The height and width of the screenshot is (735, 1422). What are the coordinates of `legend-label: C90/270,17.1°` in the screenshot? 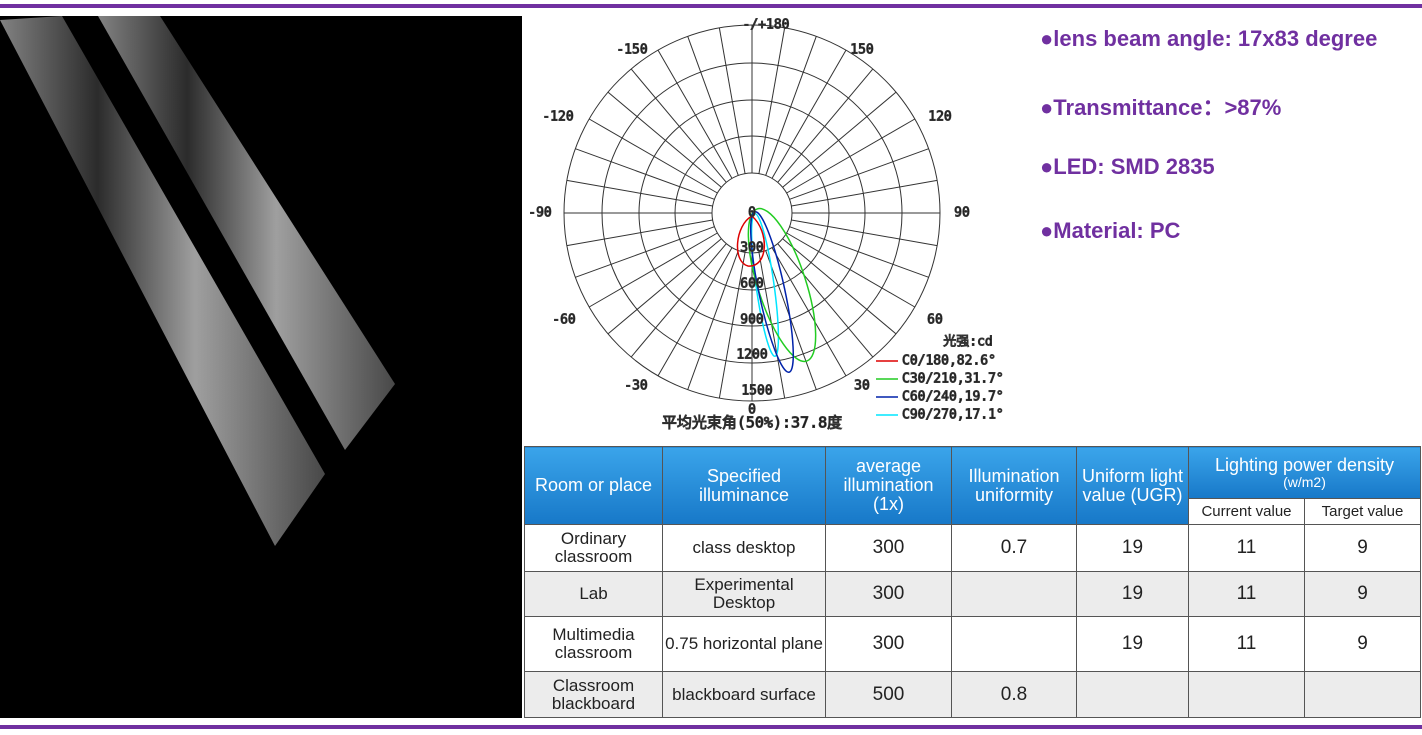 It's located at (953, 415).